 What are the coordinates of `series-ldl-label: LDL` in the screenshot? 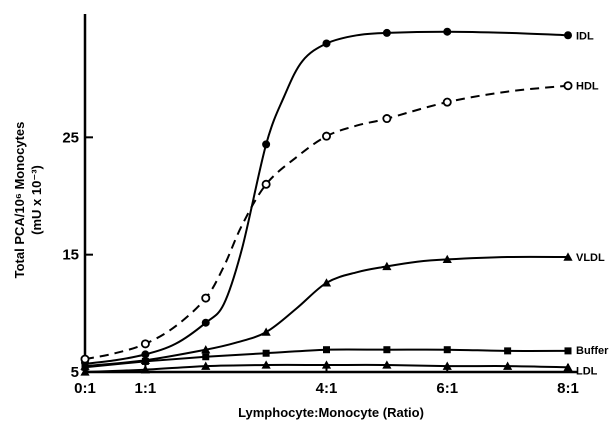 It's located at (587, 371).